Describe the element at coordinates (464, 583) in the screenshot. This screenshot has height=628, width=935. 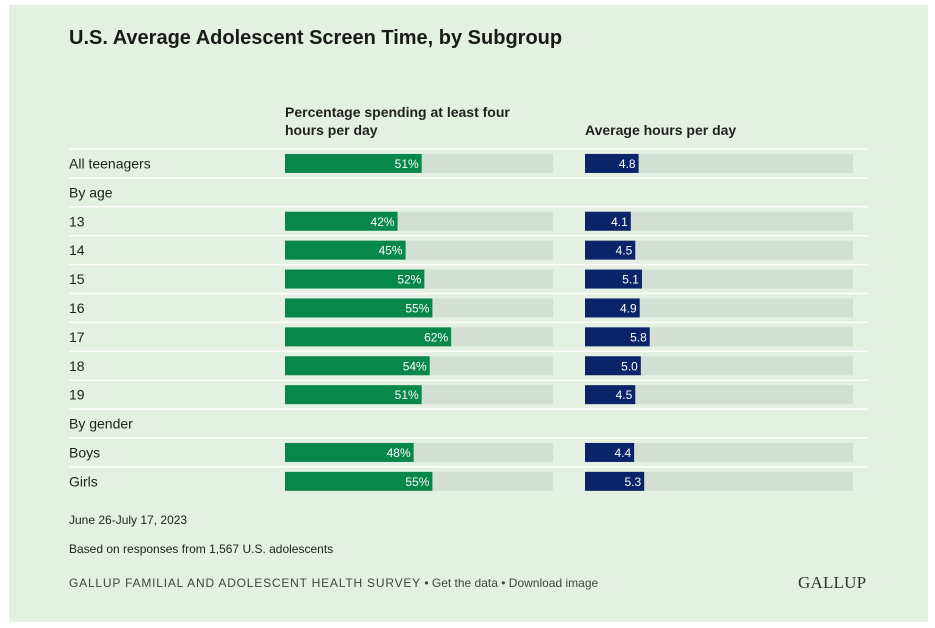
I see `get-data-link: Get the data` at that location.